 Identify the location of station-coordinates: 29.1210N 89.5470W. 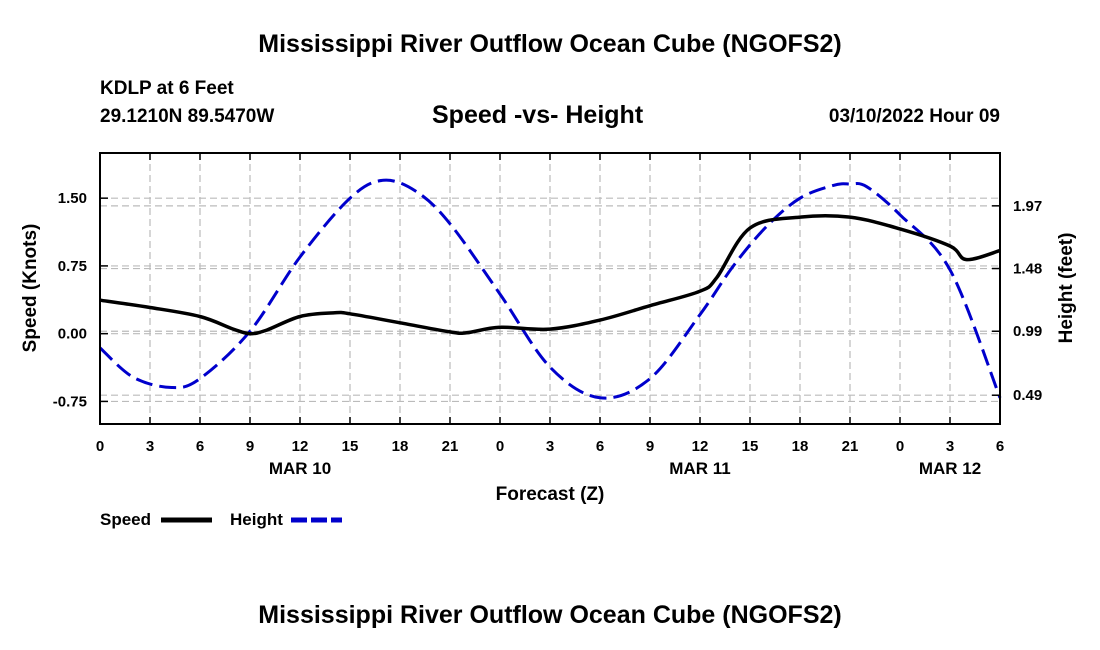
(187, 116).